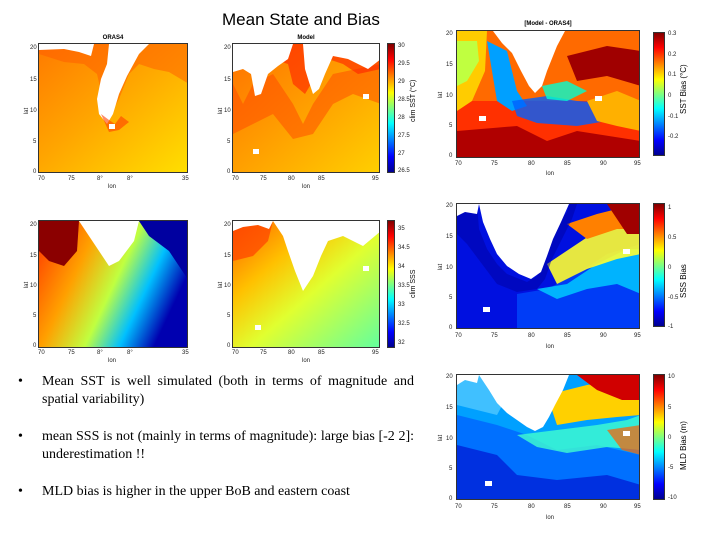 The width and height of the screenshot is (720, 540). What do you see at coordinates (494, 164) in the screenshot?
I see `sst-bias-xtick: 75` at bounding box center [494, 164].